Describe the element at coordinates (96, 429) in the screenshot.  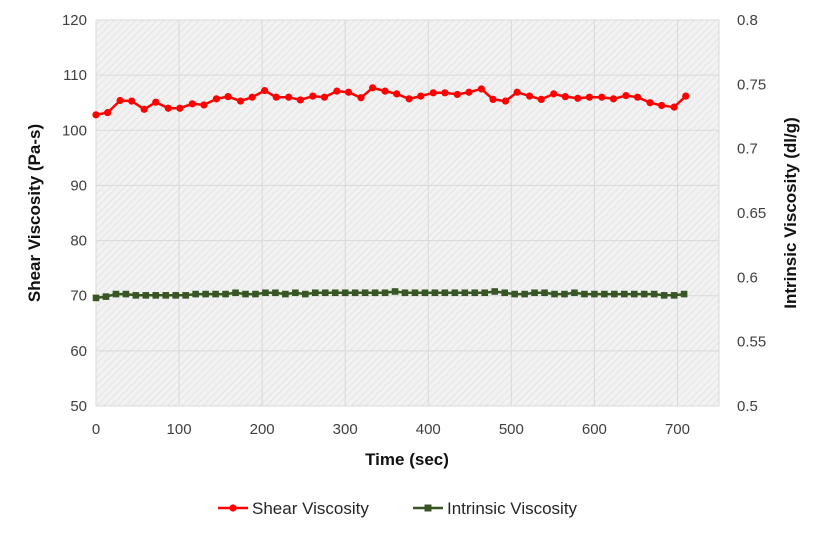
I see `x-tick-label-0: 0` at that location.